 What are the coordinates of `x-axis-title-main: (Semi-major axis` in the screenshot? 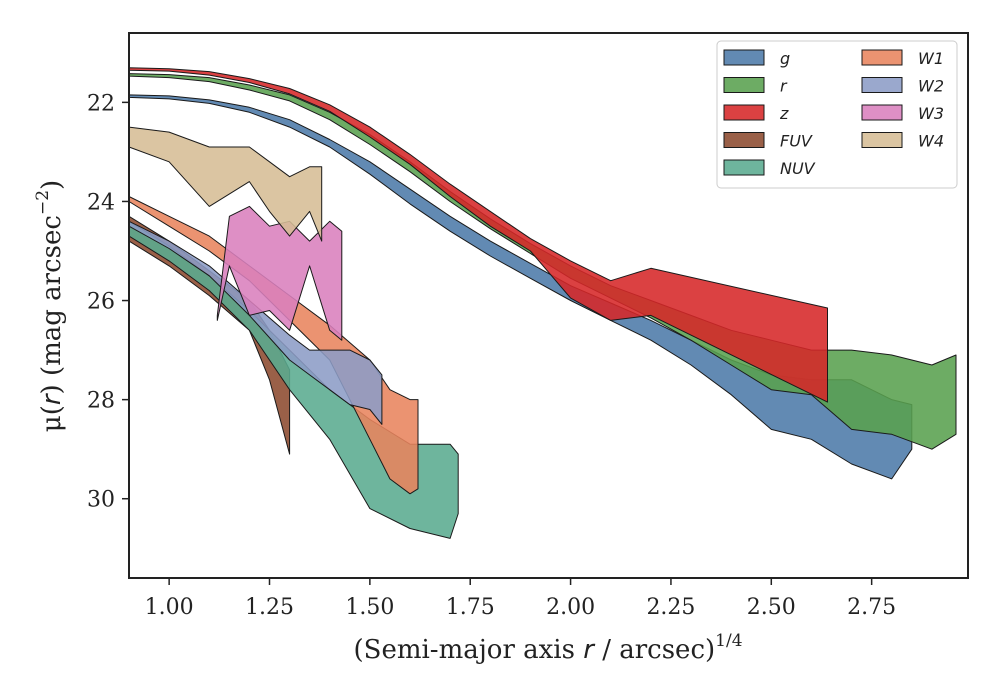 It's located at (468, 650).